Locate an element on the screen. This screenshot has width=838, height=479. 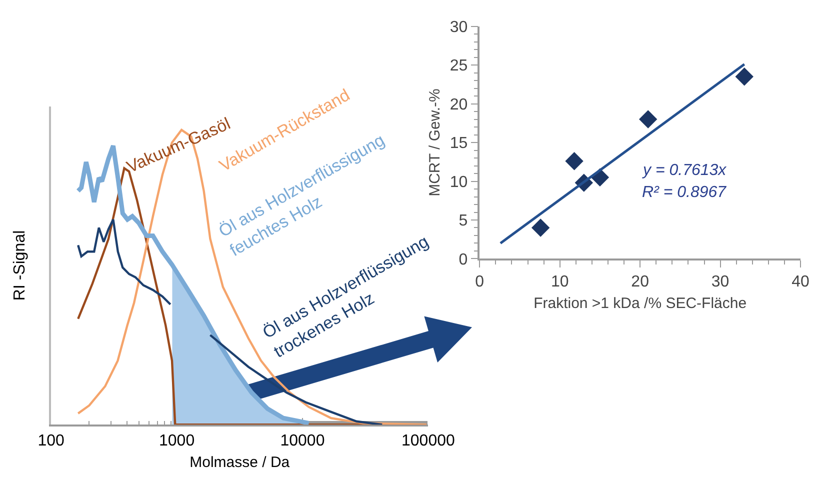
x-axis-title: Molmasse / Da is located at coordinates (240, 463).